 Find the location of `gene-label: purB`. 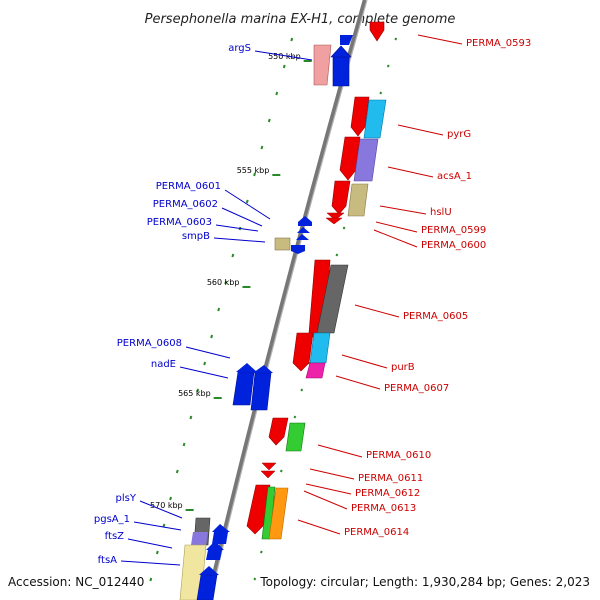

gene-label: purB is located at coordinates (403, 367).